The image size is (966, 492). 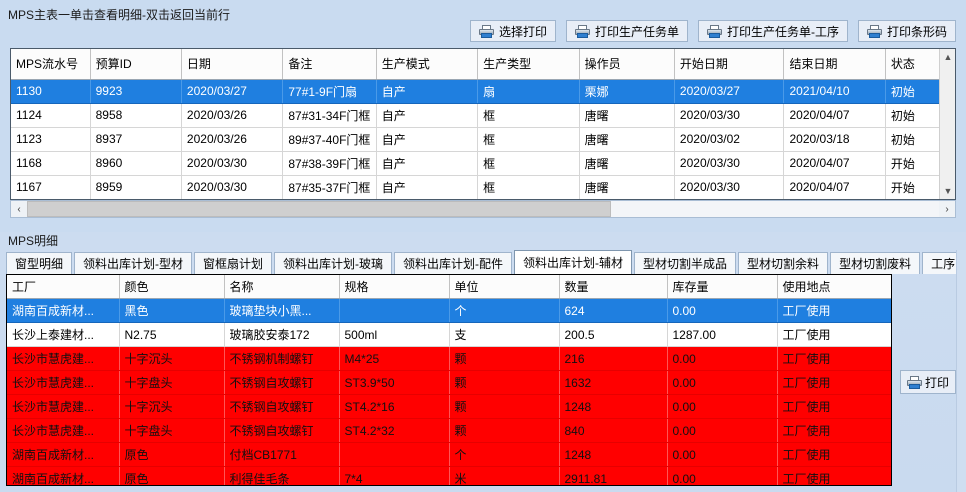 I want to click on master-column-header: 结束日期, so click(x=834, y=64).